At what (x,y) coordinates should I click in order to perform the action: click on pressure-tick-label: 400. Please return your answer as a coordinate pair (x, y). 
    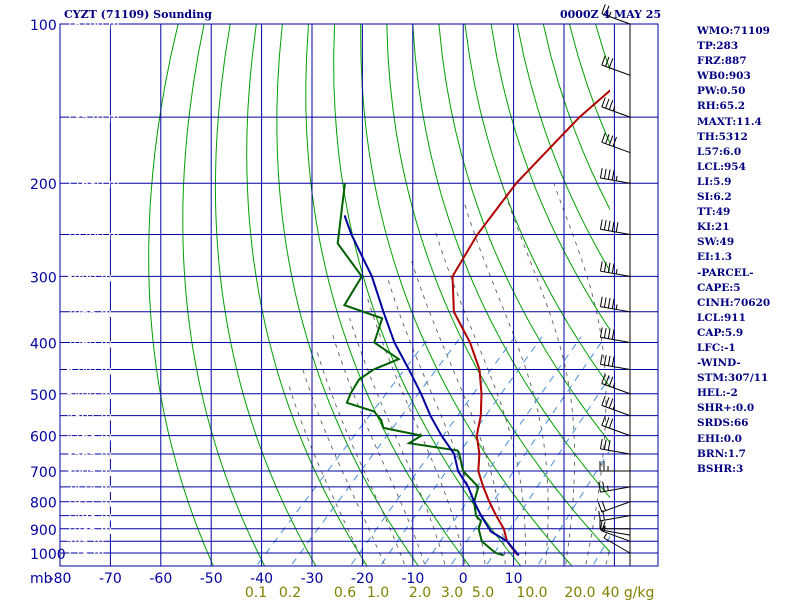
    Looking at the image, I should click on (43, 344).